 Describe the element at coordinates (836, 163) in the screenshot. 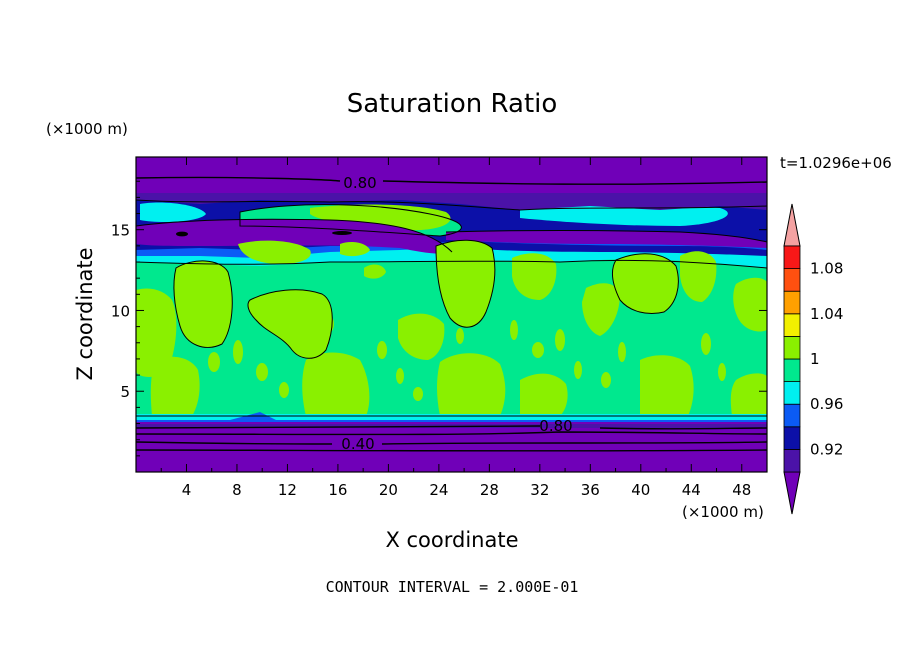

I see `time-label: t=1.0296e+06` at that location.